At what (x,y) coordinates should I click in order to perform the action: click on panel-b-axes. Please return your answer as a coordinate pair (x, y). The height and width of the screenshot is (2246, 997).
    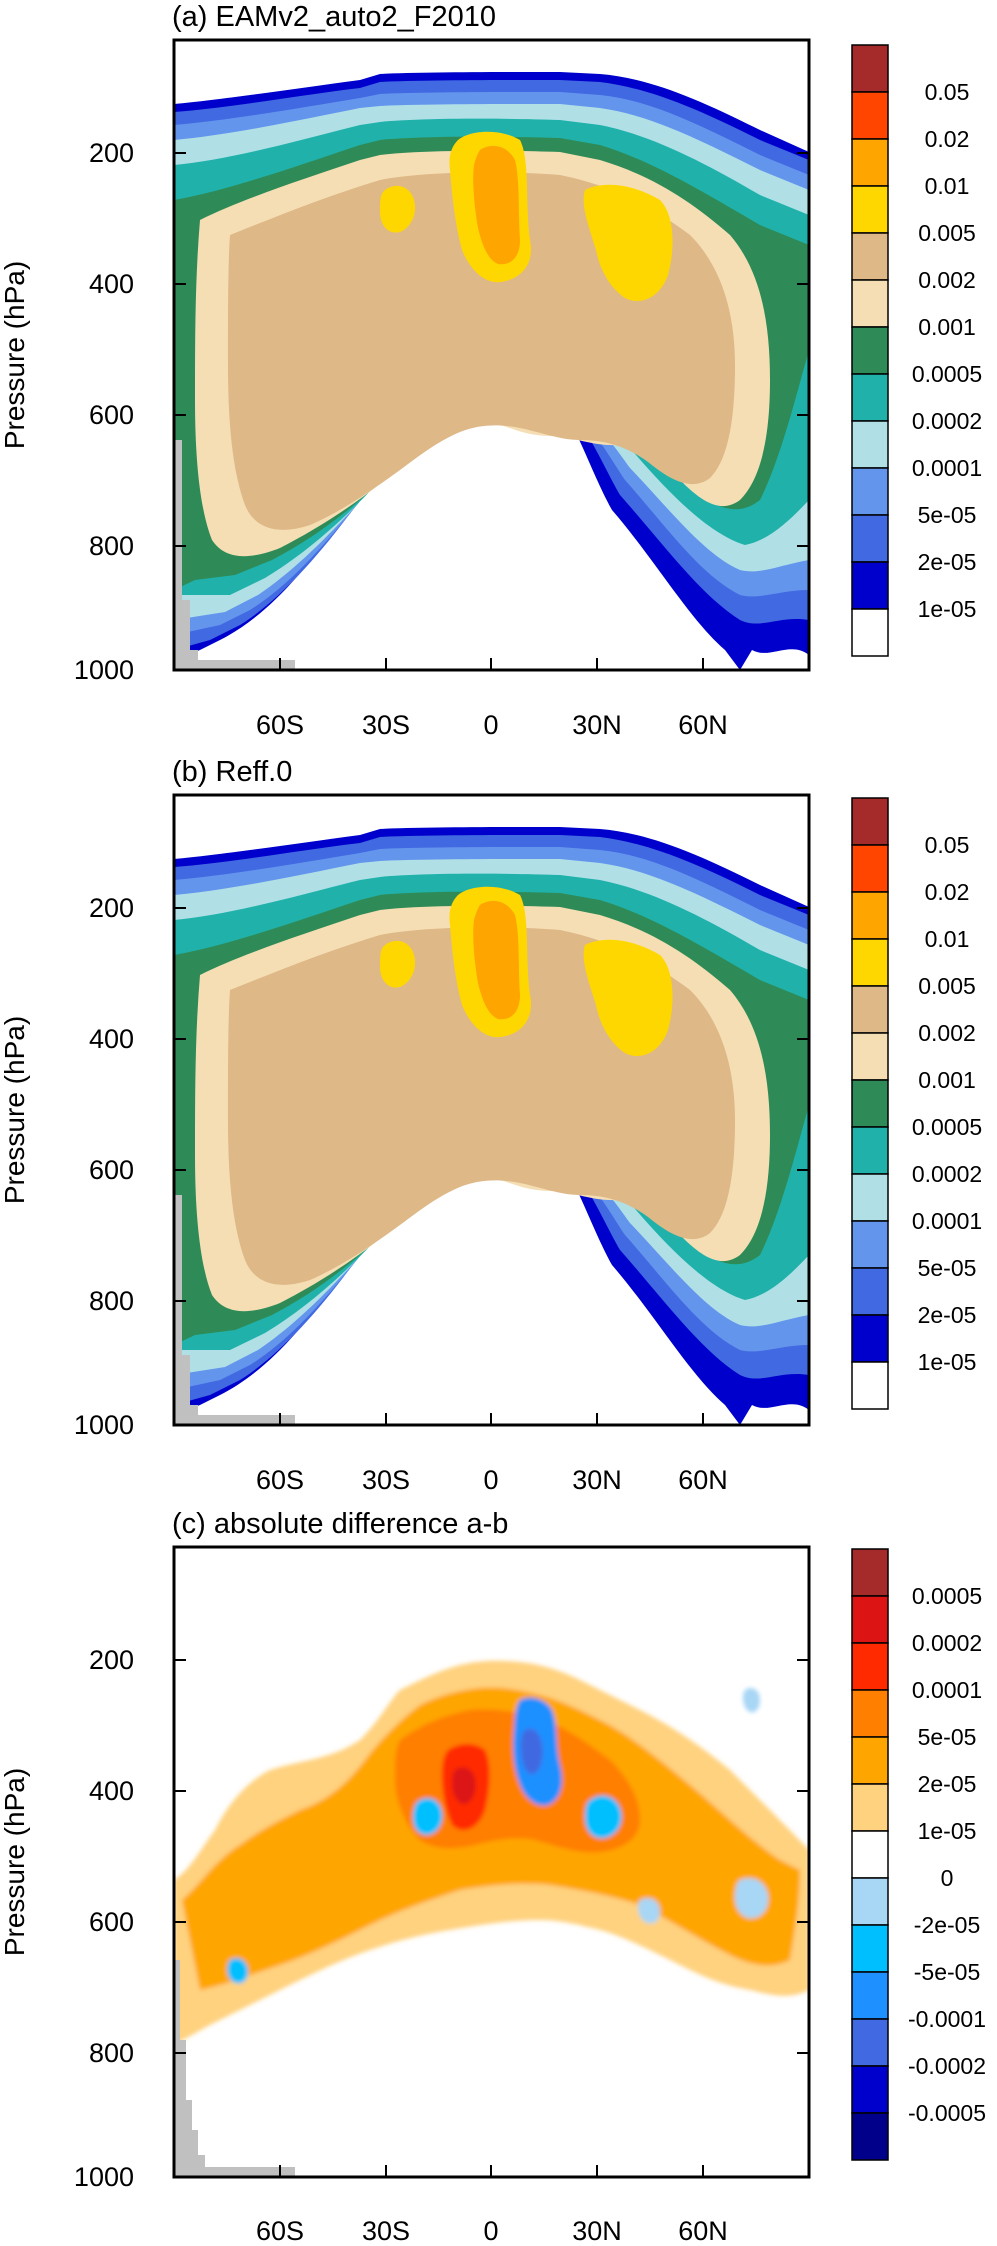
    Looking at the image, I should click on (491, 1166).